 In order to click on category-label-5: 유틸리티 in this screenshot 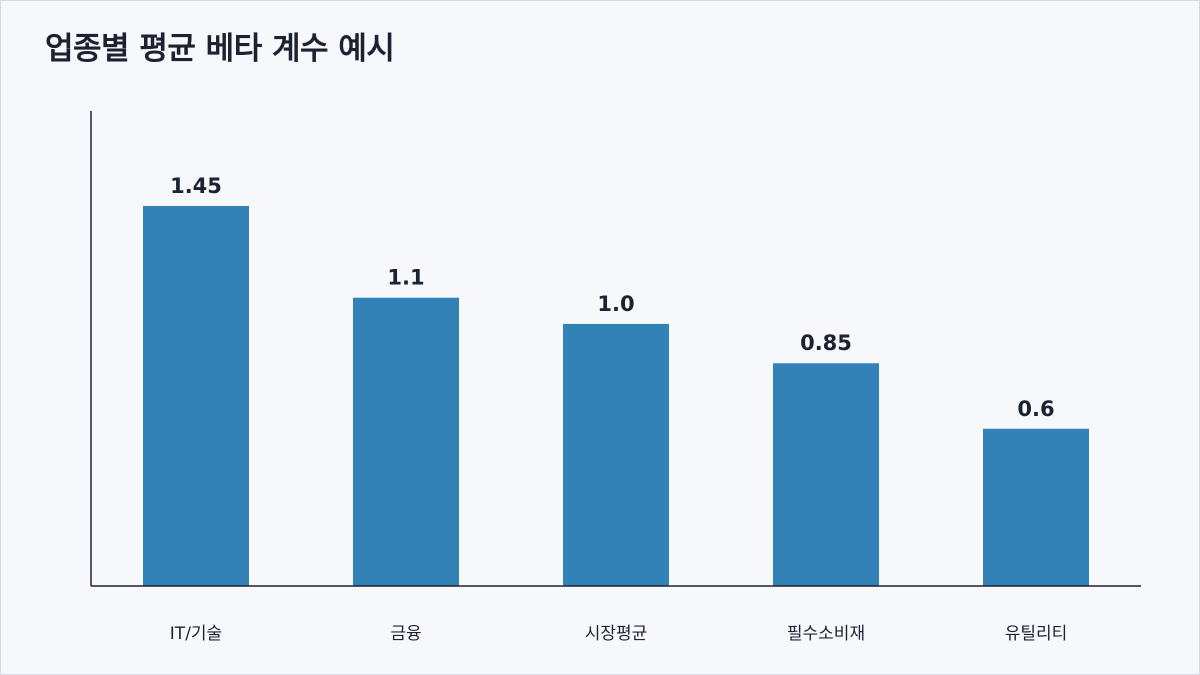, I will do `click(1036, 634)`.